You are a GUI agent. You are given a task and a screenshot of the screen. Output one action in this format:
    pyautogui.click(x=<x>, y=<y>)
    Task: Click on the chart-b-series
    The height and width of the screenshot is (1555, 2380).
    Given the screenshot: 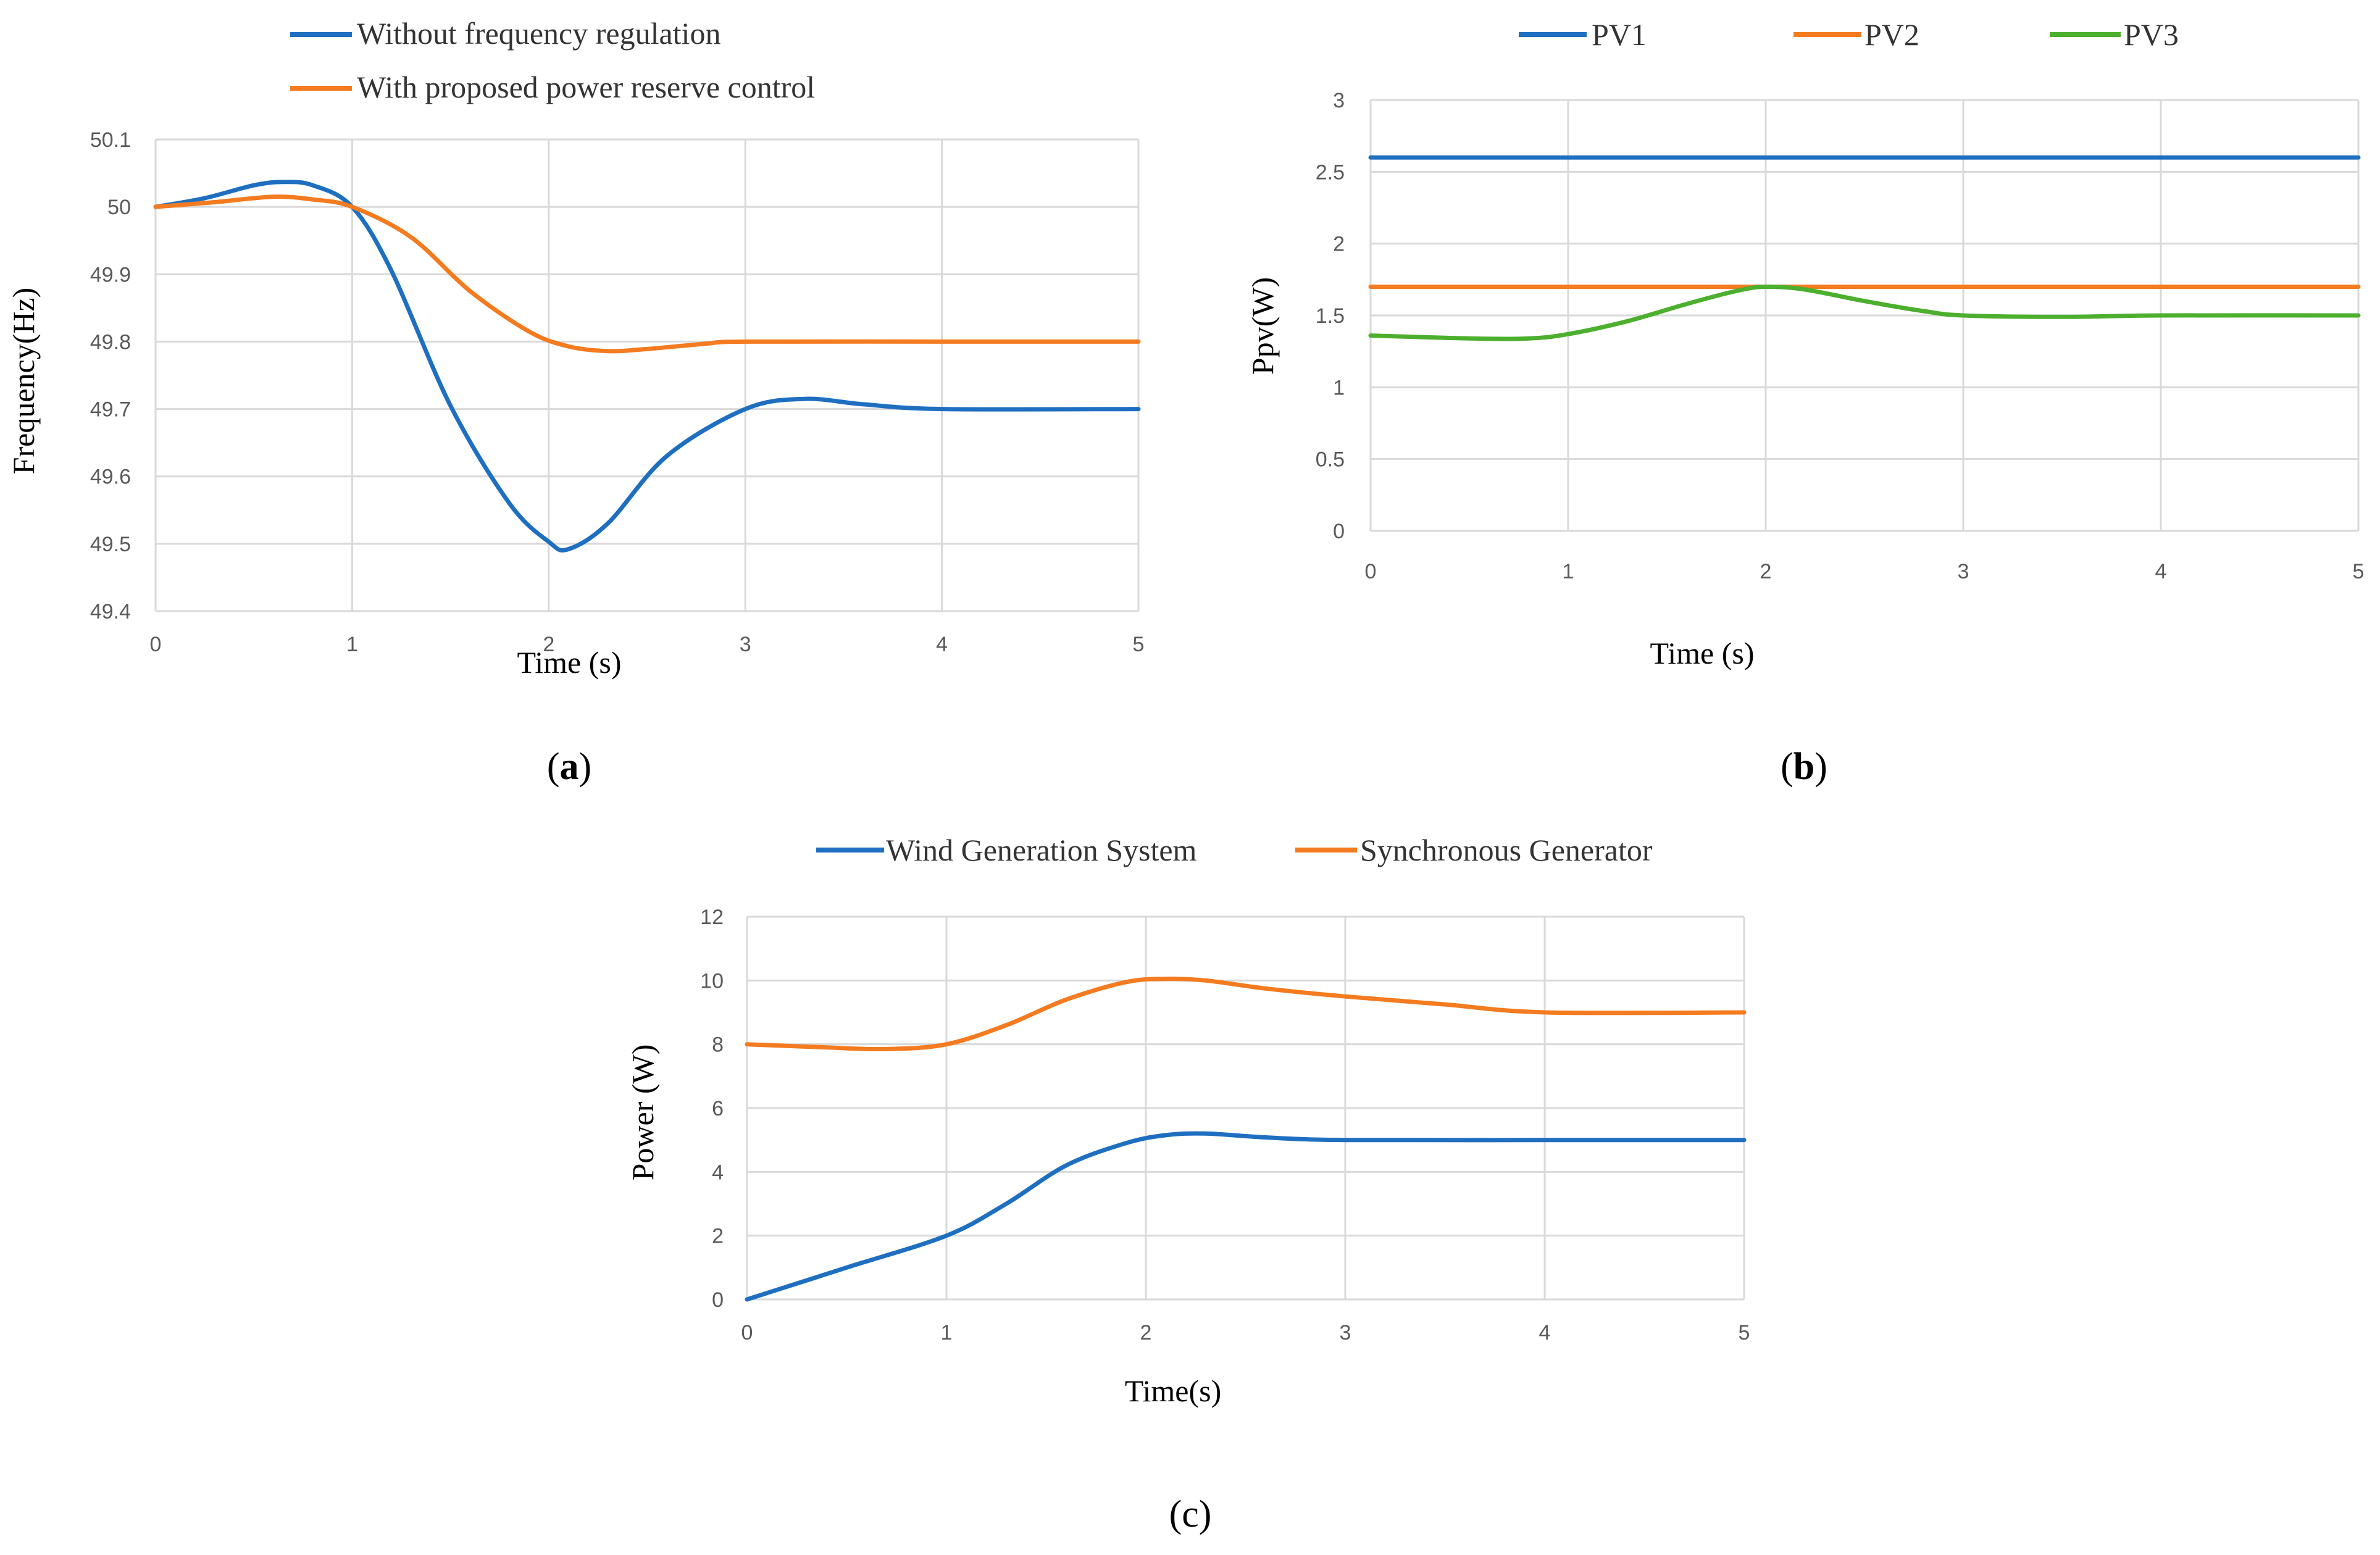 What is the action you would take?
    pyautogui.click(x=1864, y=248)
    